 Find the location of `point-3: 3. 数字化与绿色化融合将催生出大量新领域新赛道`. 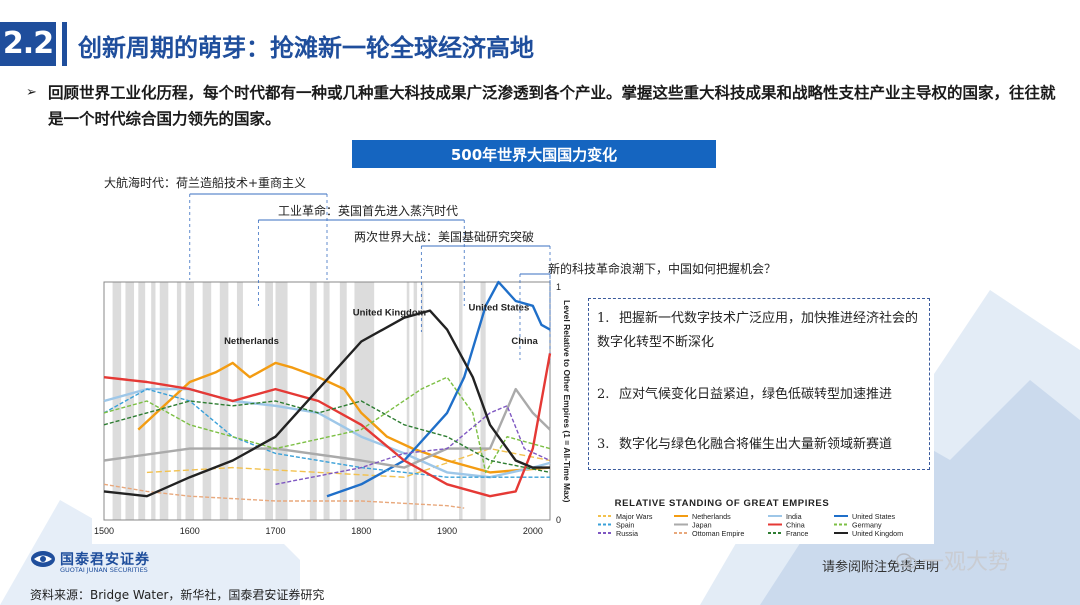

point-3: 3. 数字化与绿色化融合将催生出大量新领域新赛道 is located at coordinates (760, 445).